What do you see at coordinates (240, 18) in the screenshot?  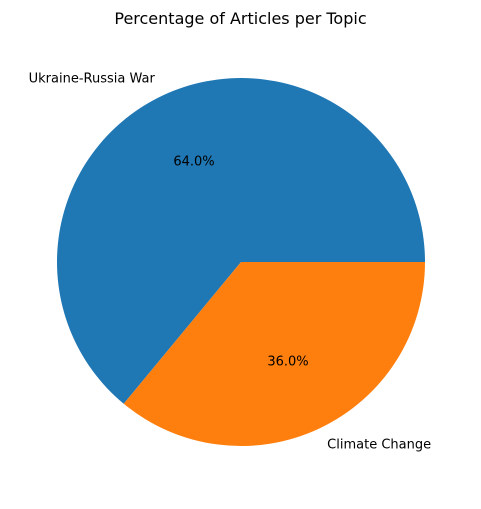 I see `chart-title: Percentage of Articles per Topic` at bounding box center [240, 18].